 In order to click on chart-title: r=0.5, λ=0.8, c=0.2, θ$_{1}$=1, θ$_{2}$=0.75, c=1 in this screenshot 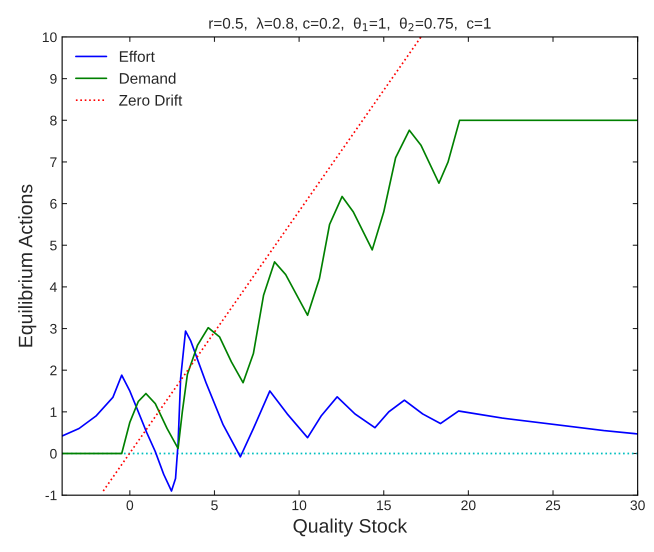, I will do `click(350, 25)`.